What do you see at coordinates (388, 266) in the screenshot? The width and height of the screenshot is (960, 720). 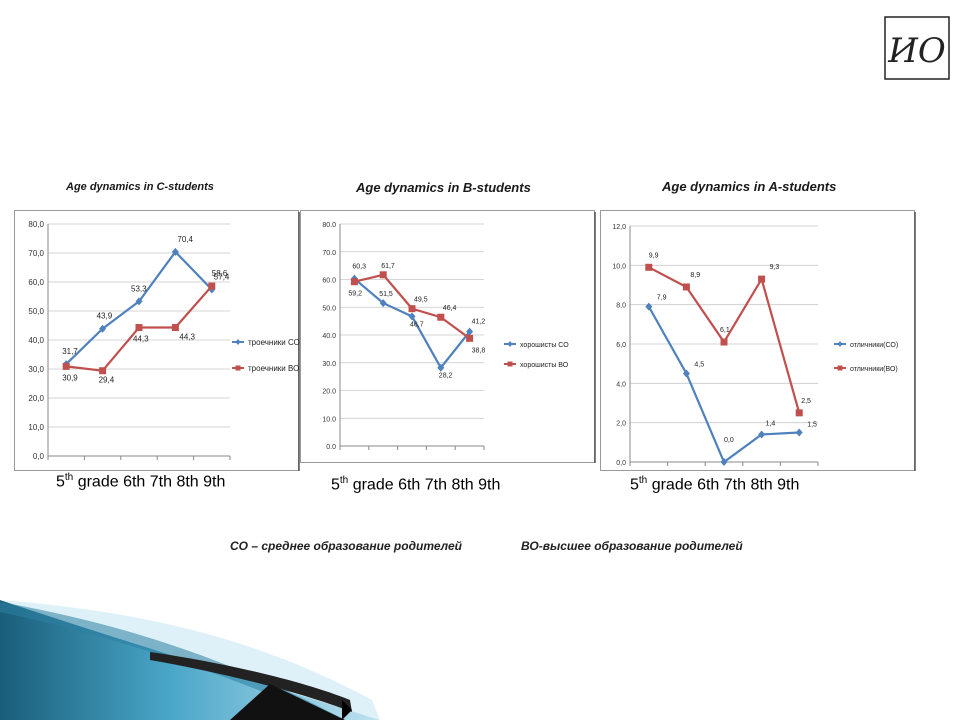 I see `data-label: 61,7` at bounding box center [388, 266].